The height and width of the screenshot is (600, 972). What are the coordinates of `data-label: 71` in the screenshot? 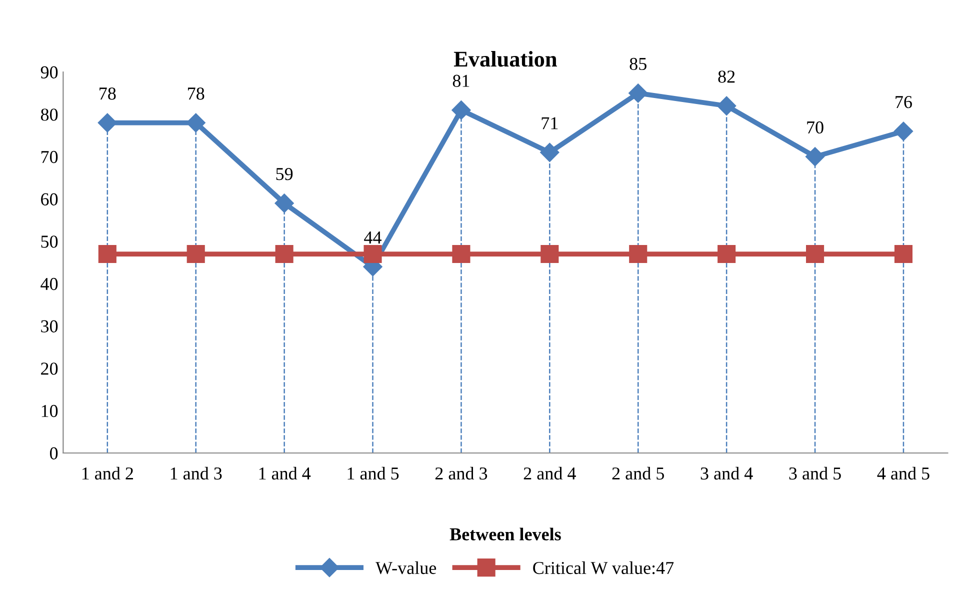 It's located at (550, 123).